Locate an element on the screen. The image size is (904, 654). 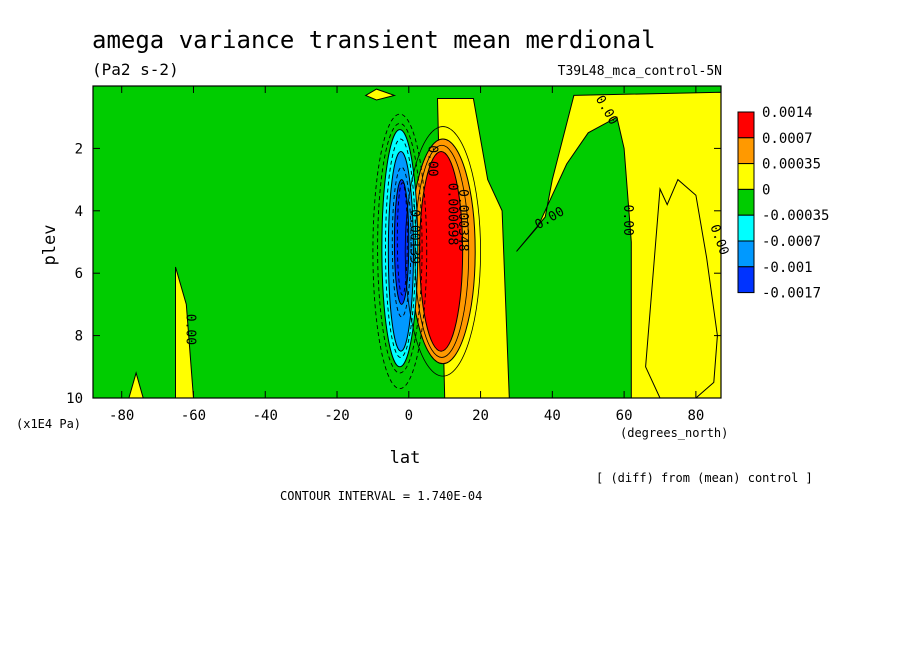
y-axis-units: (x1E4 Pa) is located at coordinates (48, 424).